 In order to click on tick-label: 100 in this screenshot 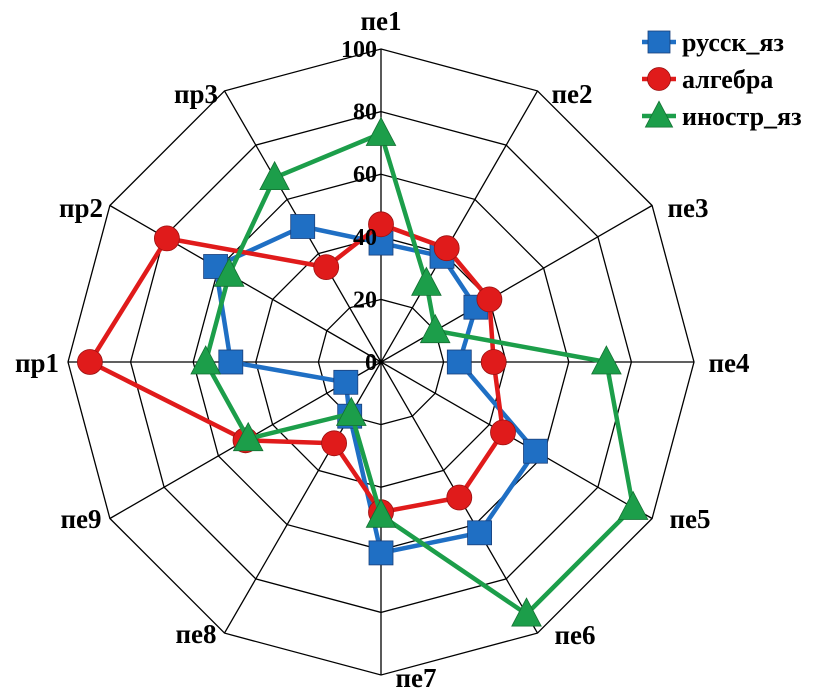, I will do `click(359, 50)`.